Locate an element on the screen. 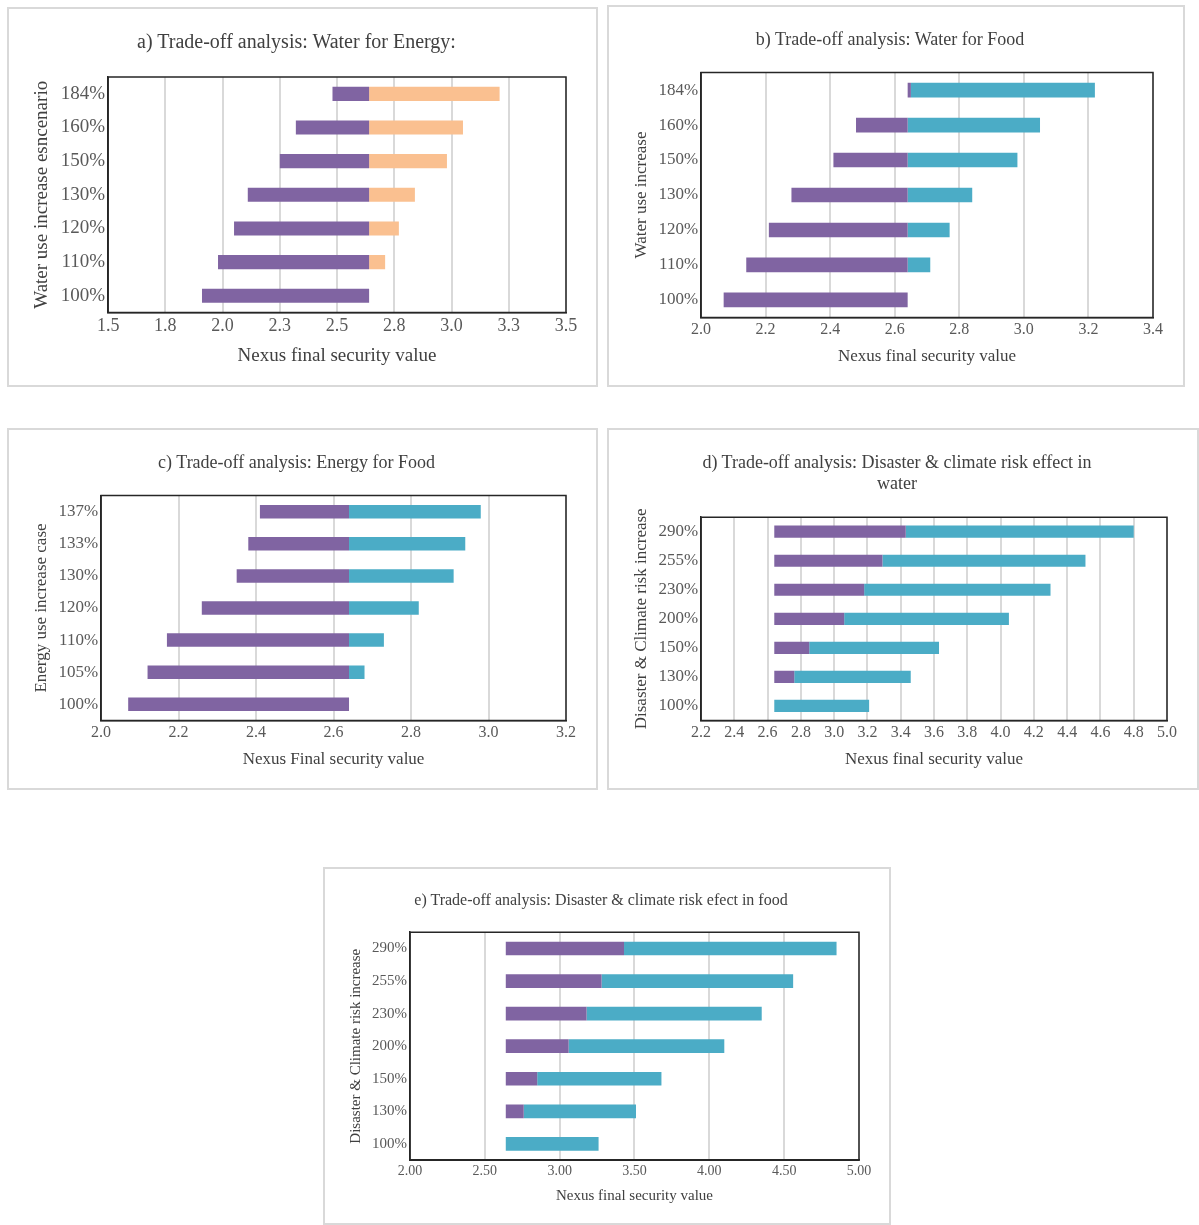  y-tick-label: 100% is located at coordinates (78, 703).